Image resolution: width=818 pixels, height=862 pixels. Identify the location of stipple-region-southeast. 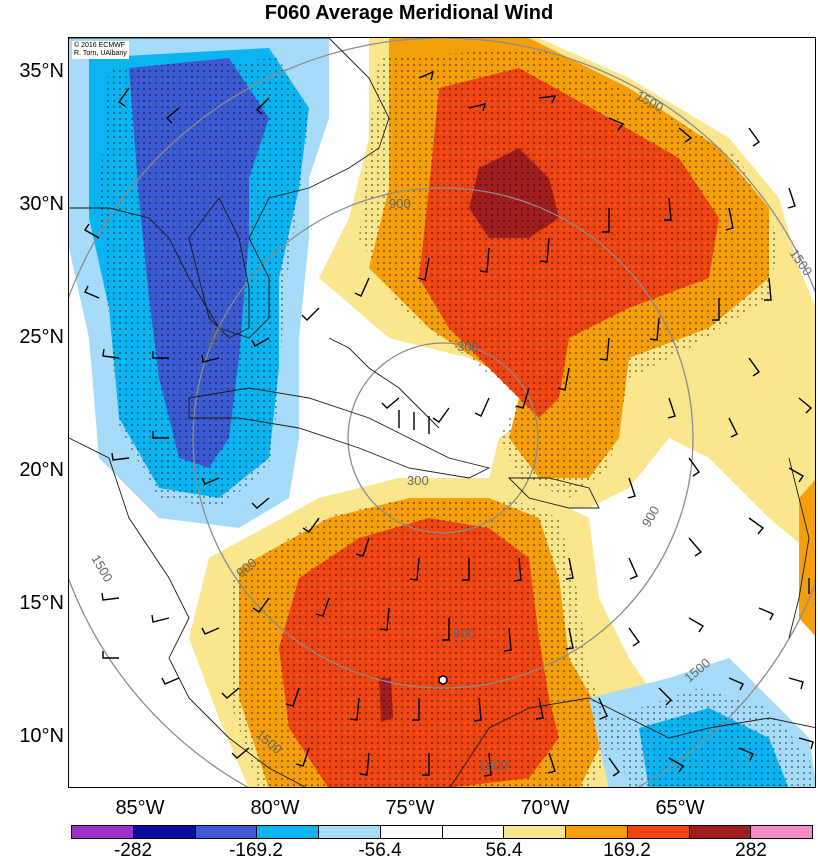
(712, 737).